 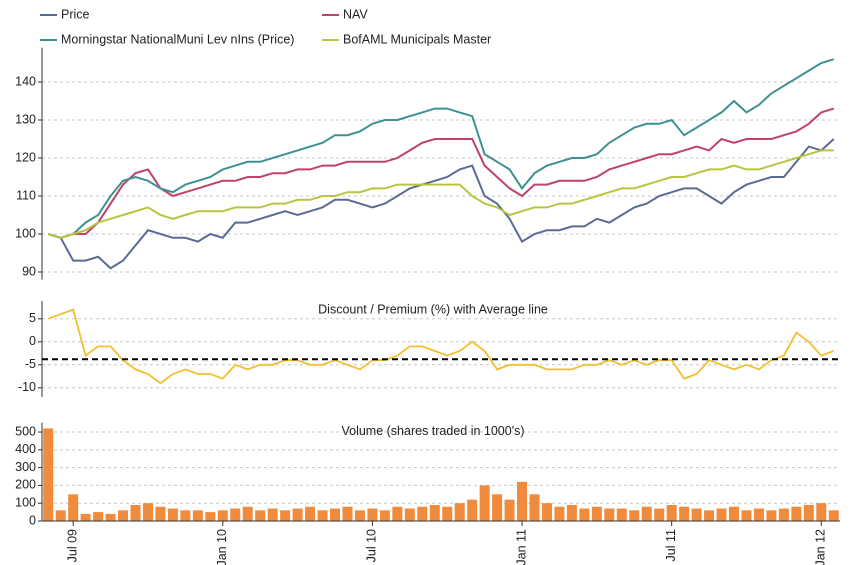 I want to click on legend-label: BofAML Municipals Master, so click(x=417, y=39).